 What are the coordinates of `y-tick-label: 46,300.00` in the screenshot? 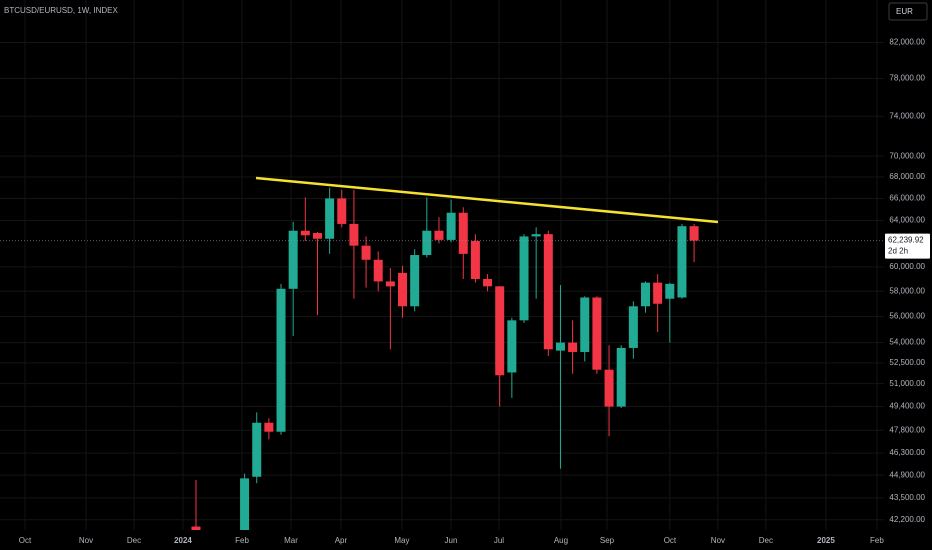 It's located at (907, 452).